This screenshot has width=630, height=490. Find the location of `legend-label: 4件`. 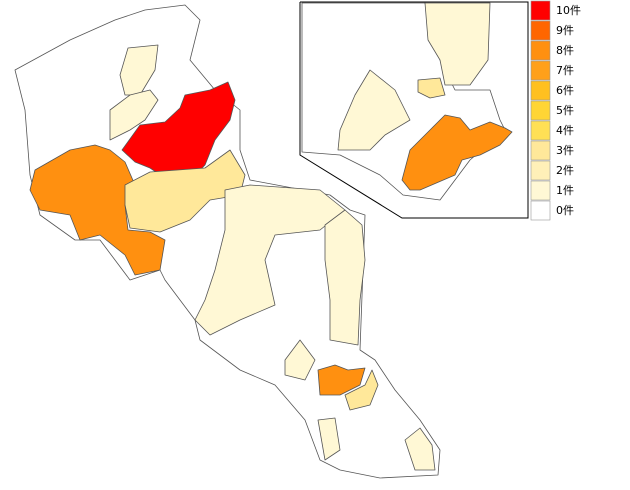

legend-label: 4件 is located at coordinates (565, 130).